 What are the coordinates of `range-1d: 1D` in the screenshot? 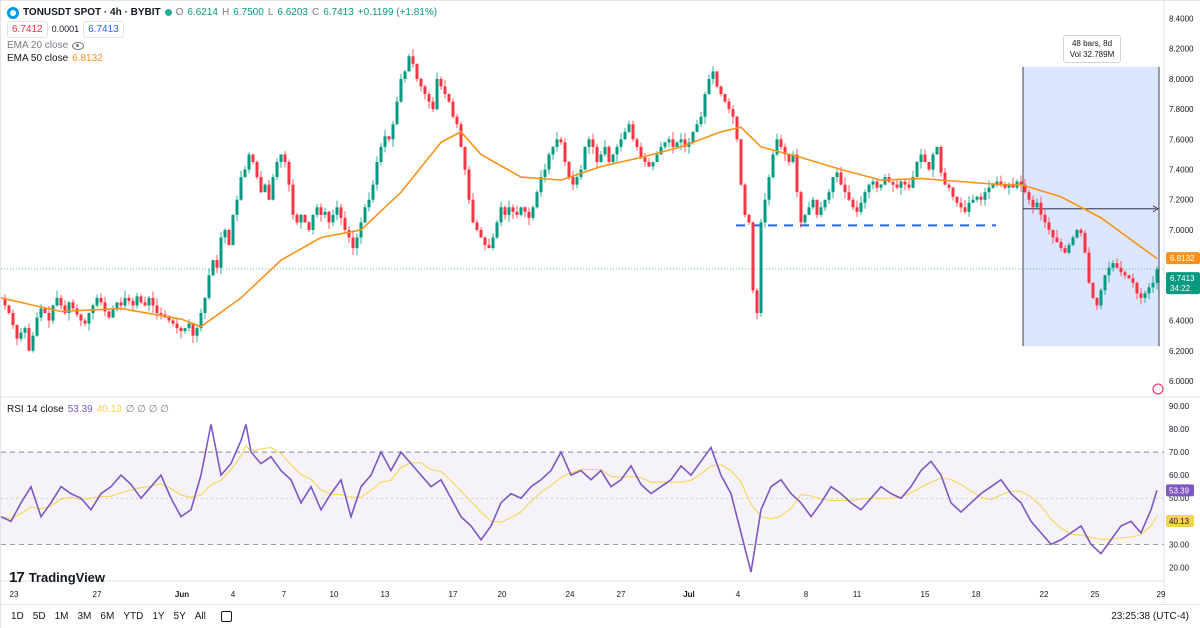 It's located at (17, 616).